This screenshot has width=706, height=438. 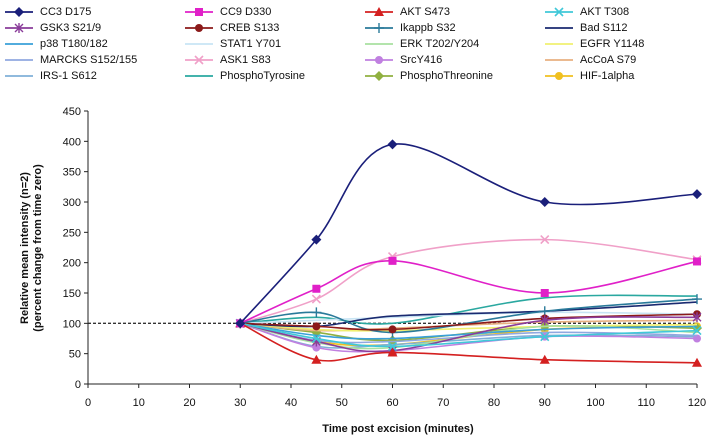 What do you see at coordinates (50, 76) in the screenshot?
I see `legend-item-irs-1-s612: IRS-1 S612` at bounding box center [50, 76].